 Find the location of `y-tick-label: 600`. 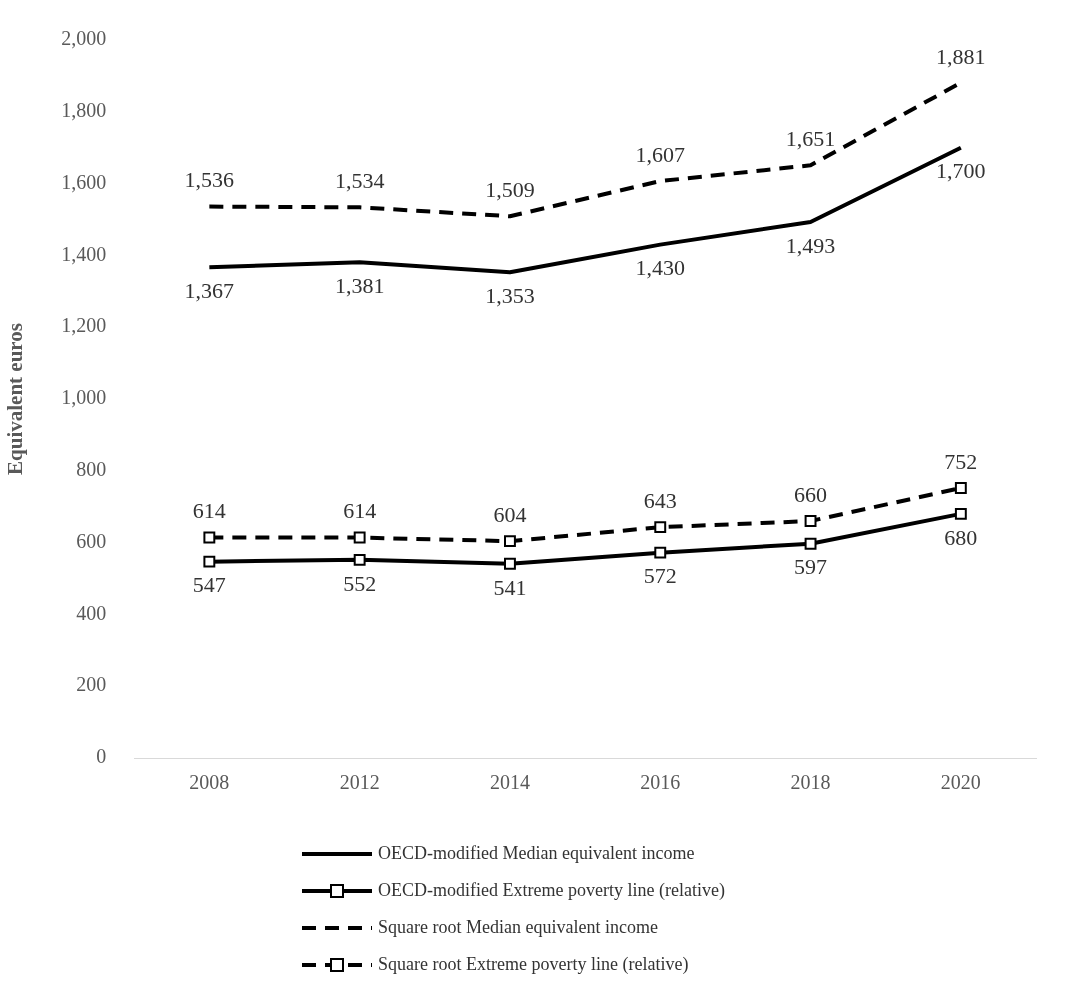

y-tick-label: 600 is located at coordinates (91, 540).